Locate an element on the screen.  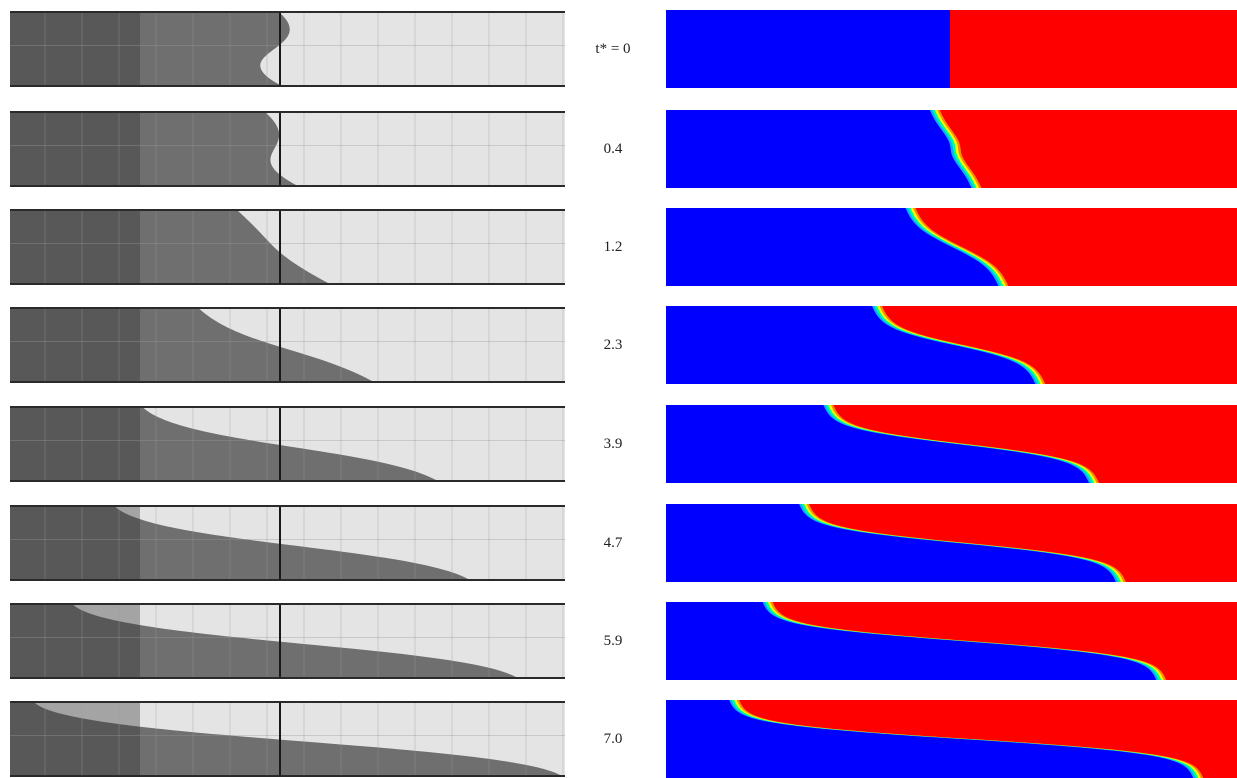
time-label: 1.2 is located at coordinates (613, 247).